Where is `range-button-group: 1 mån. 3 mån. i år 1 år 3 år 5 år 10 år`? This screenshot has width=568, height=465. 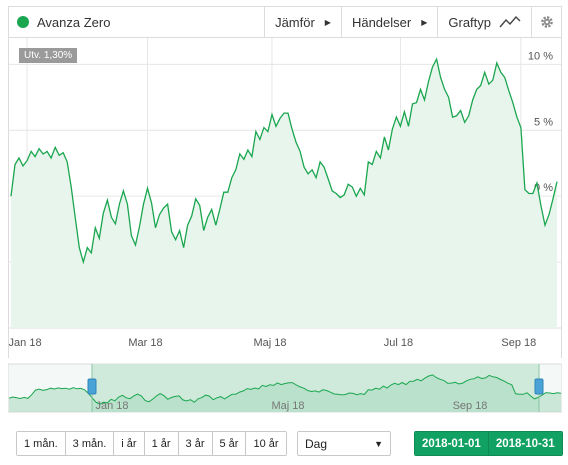
range-button-group: 1 mån. 3 mån. i år 1 år 3 år 5 år 10 år is located at coordinates (151, 443).